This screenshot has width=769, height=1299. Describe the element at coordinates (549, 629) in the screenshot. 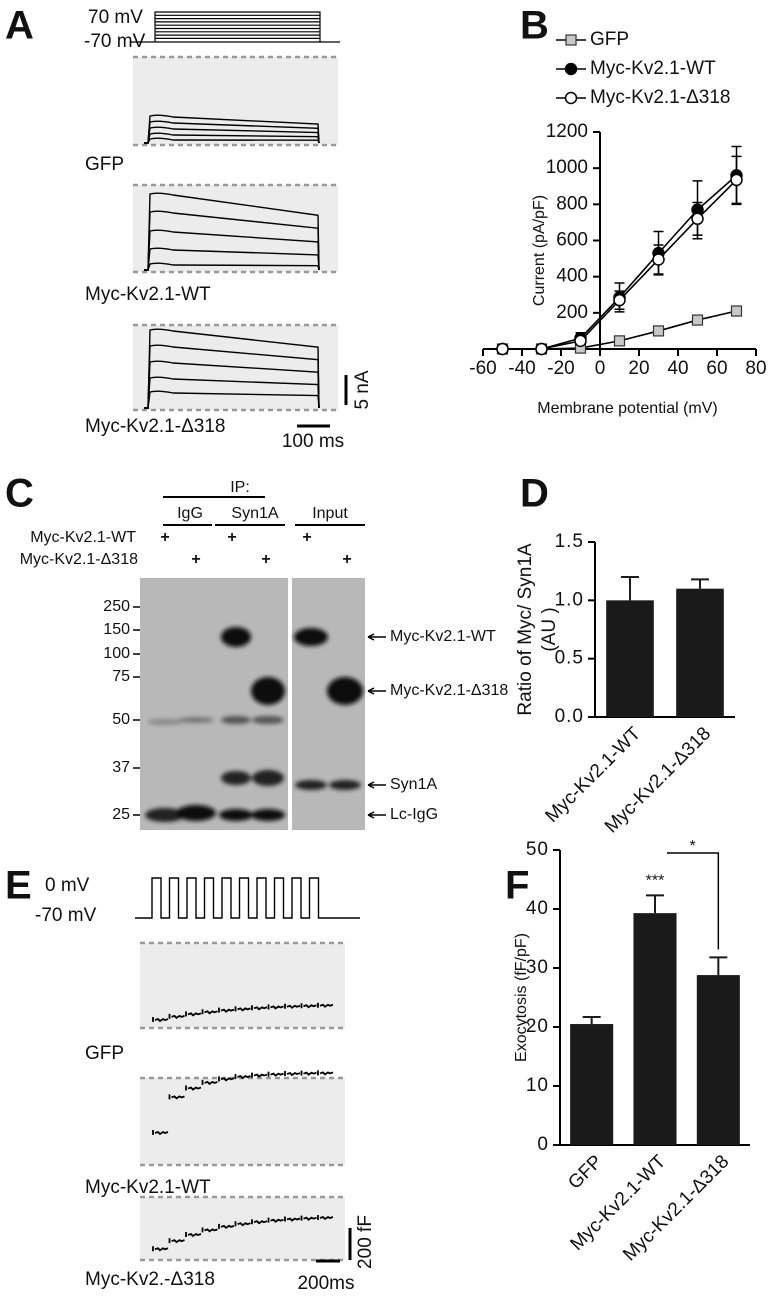

I see `y-axis-label: (AU )` at that location.